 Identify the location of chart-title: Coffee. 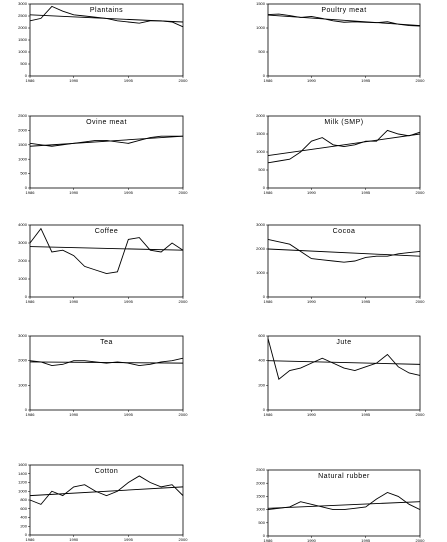
(107, 231).